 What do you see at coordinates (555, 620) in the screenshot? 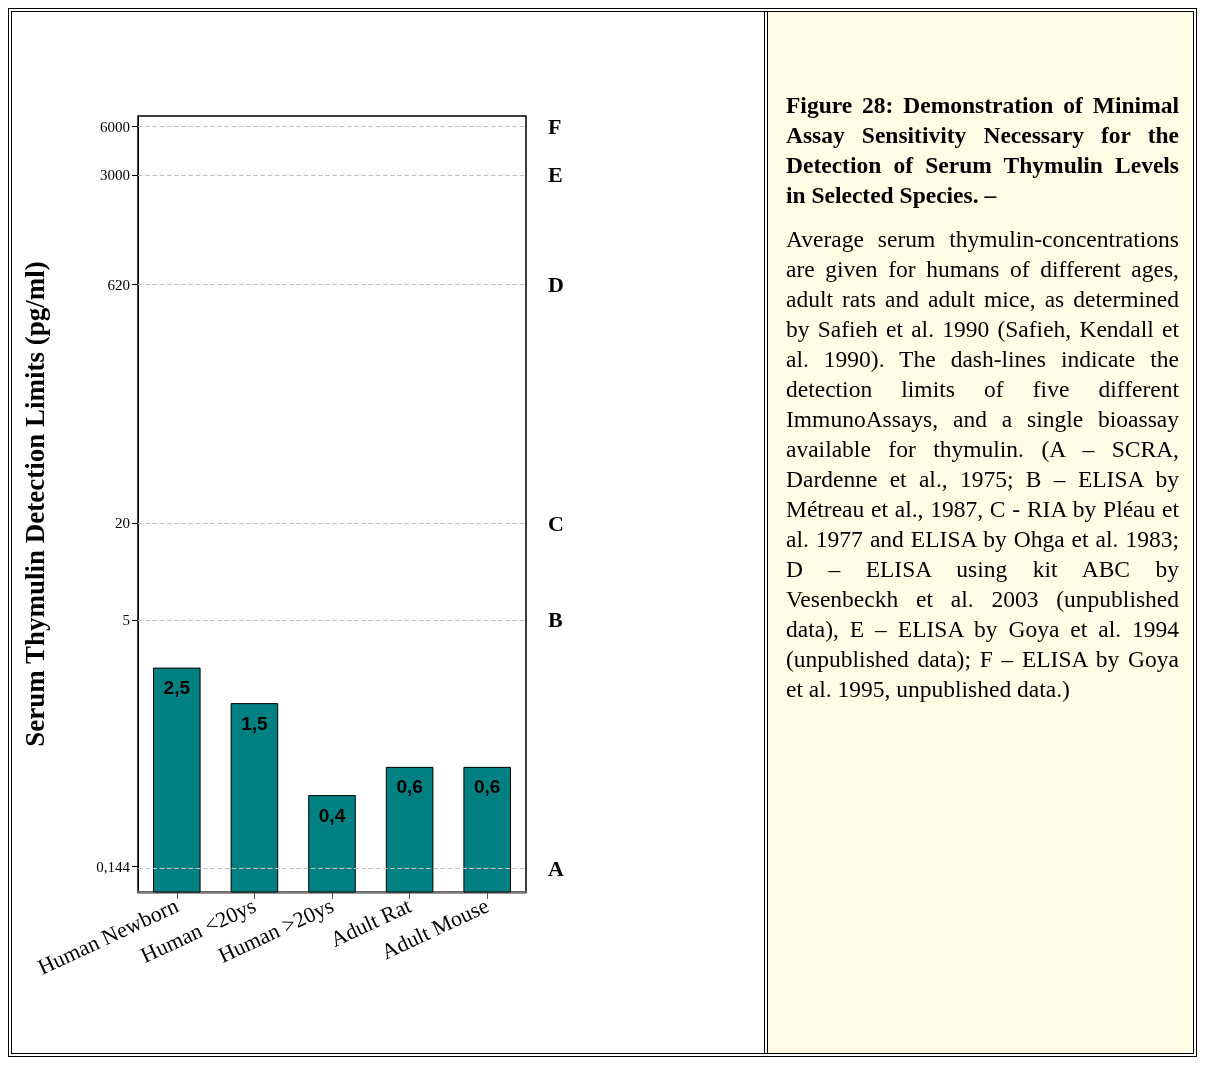
I see `ref-line-label: B` at bounding box center [555, 620].